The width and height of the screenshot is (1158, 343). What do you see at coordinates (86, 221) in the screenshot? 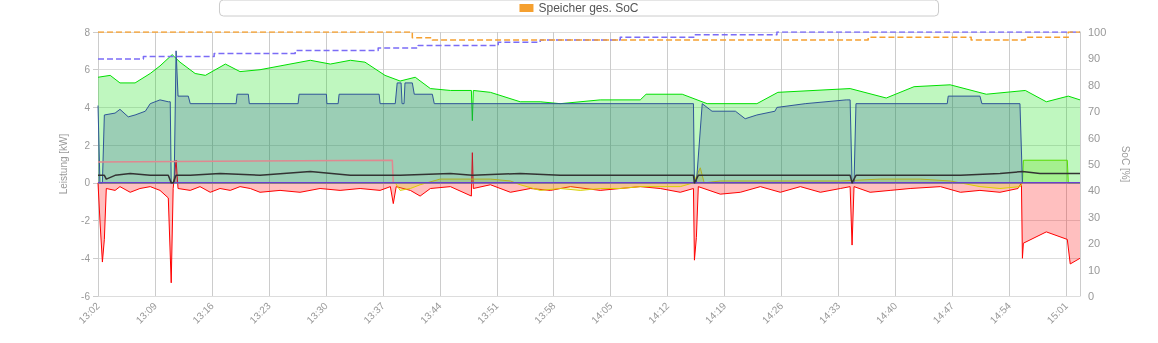
I see `y-tick-label: -2` at bounding box center [86, 221].